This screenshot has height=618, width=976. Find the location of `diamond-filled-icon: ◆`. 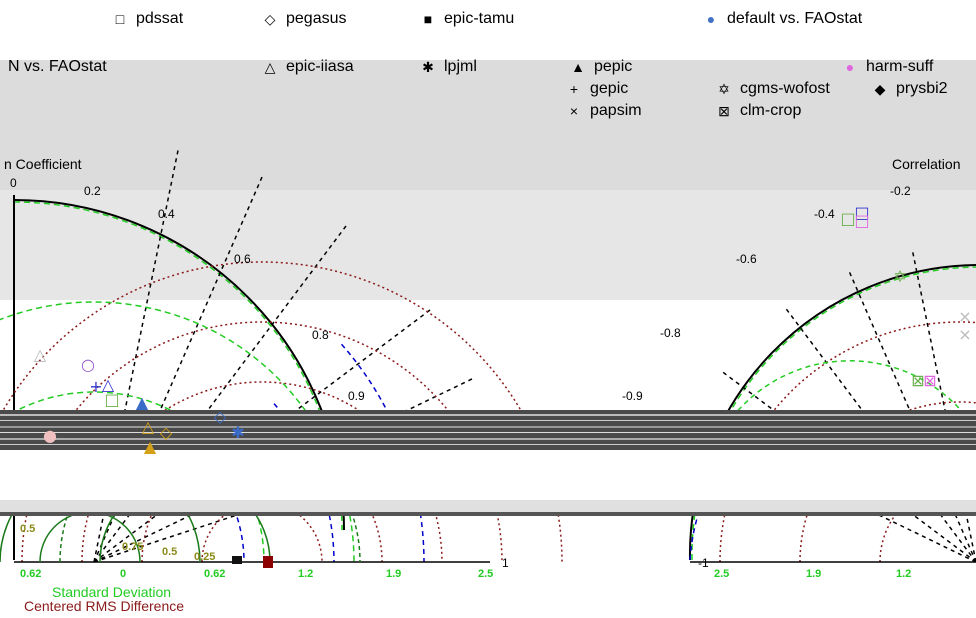

diamond-filled-icon: ◆ is located at coordinates (880, 89).